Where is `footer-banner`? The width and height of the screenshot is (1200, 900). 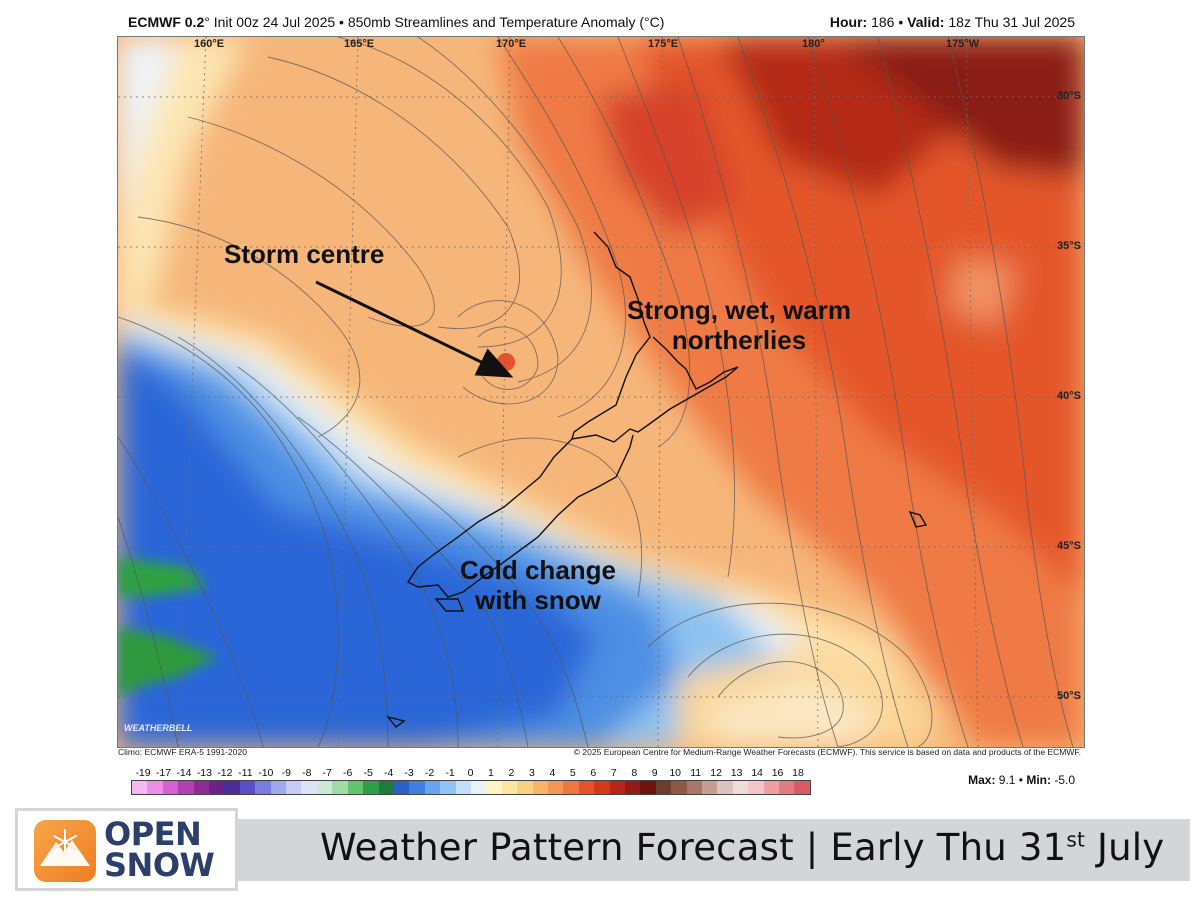 footer-banner is located at coordinates (713, 850).